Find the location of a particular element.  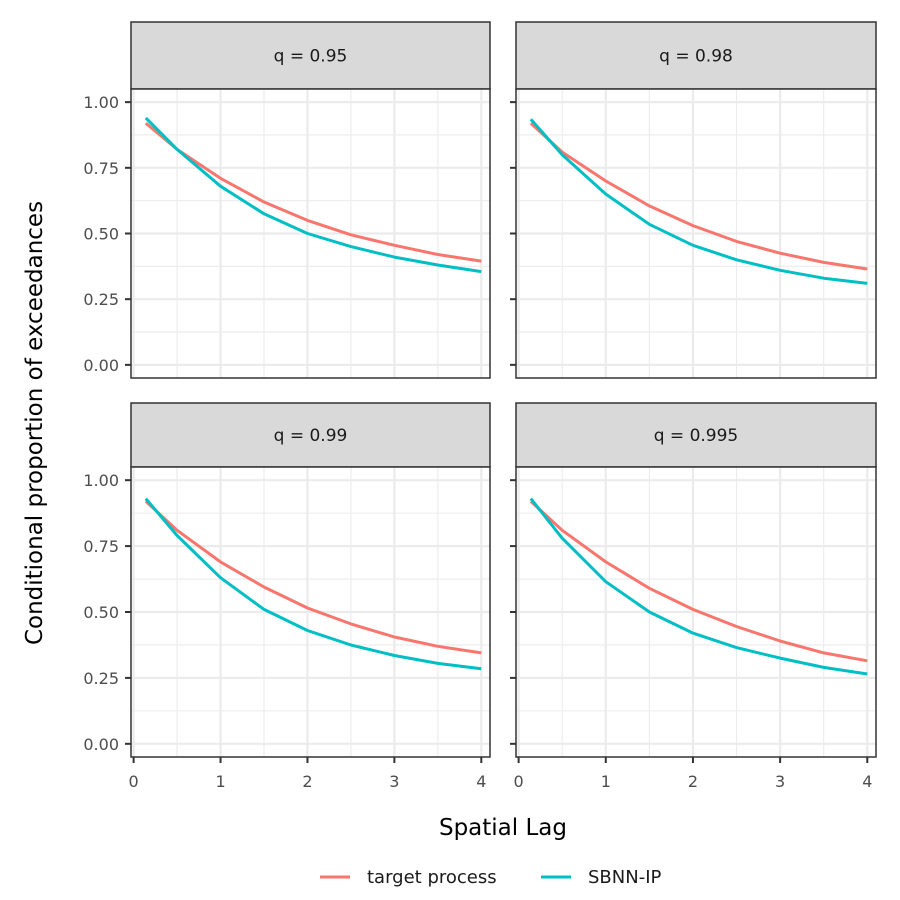

legend-item: SBNN-IP is located at coordinates (601, 877).